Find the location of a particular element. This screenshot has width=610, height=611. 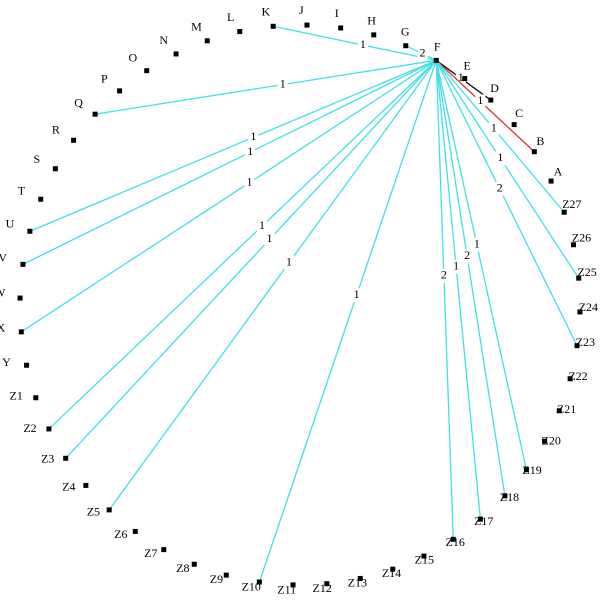

node-label: Y is located at coordinates (6, 362).